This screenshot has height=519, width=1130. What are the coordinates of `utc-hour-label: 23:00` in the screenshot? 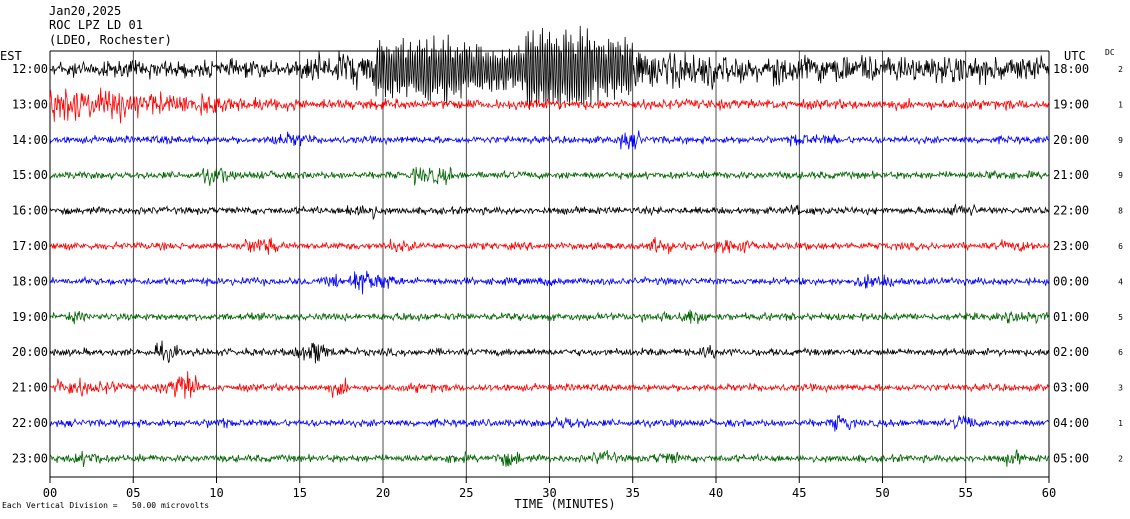 It's located at (1071, 246).